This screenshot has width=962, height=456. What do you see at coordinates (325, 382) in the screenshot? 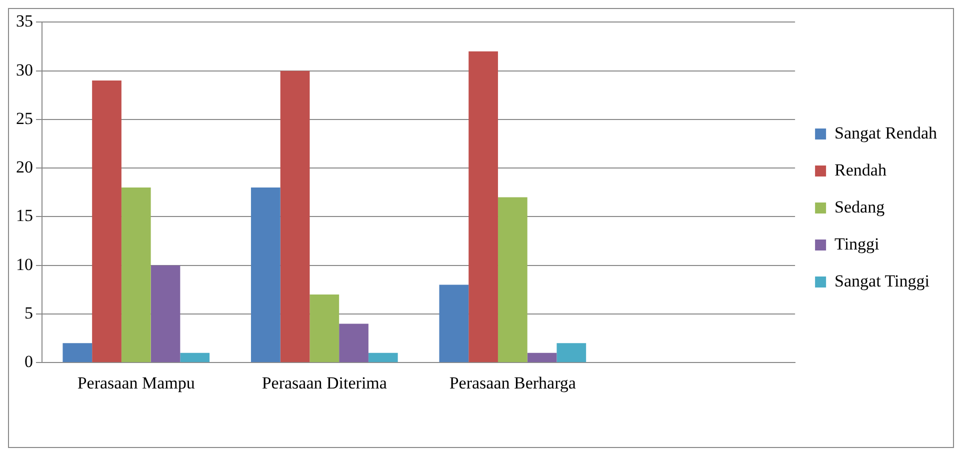
I see `x-tick-label: Perasaan Diterima` at bounding box center [325, 382].